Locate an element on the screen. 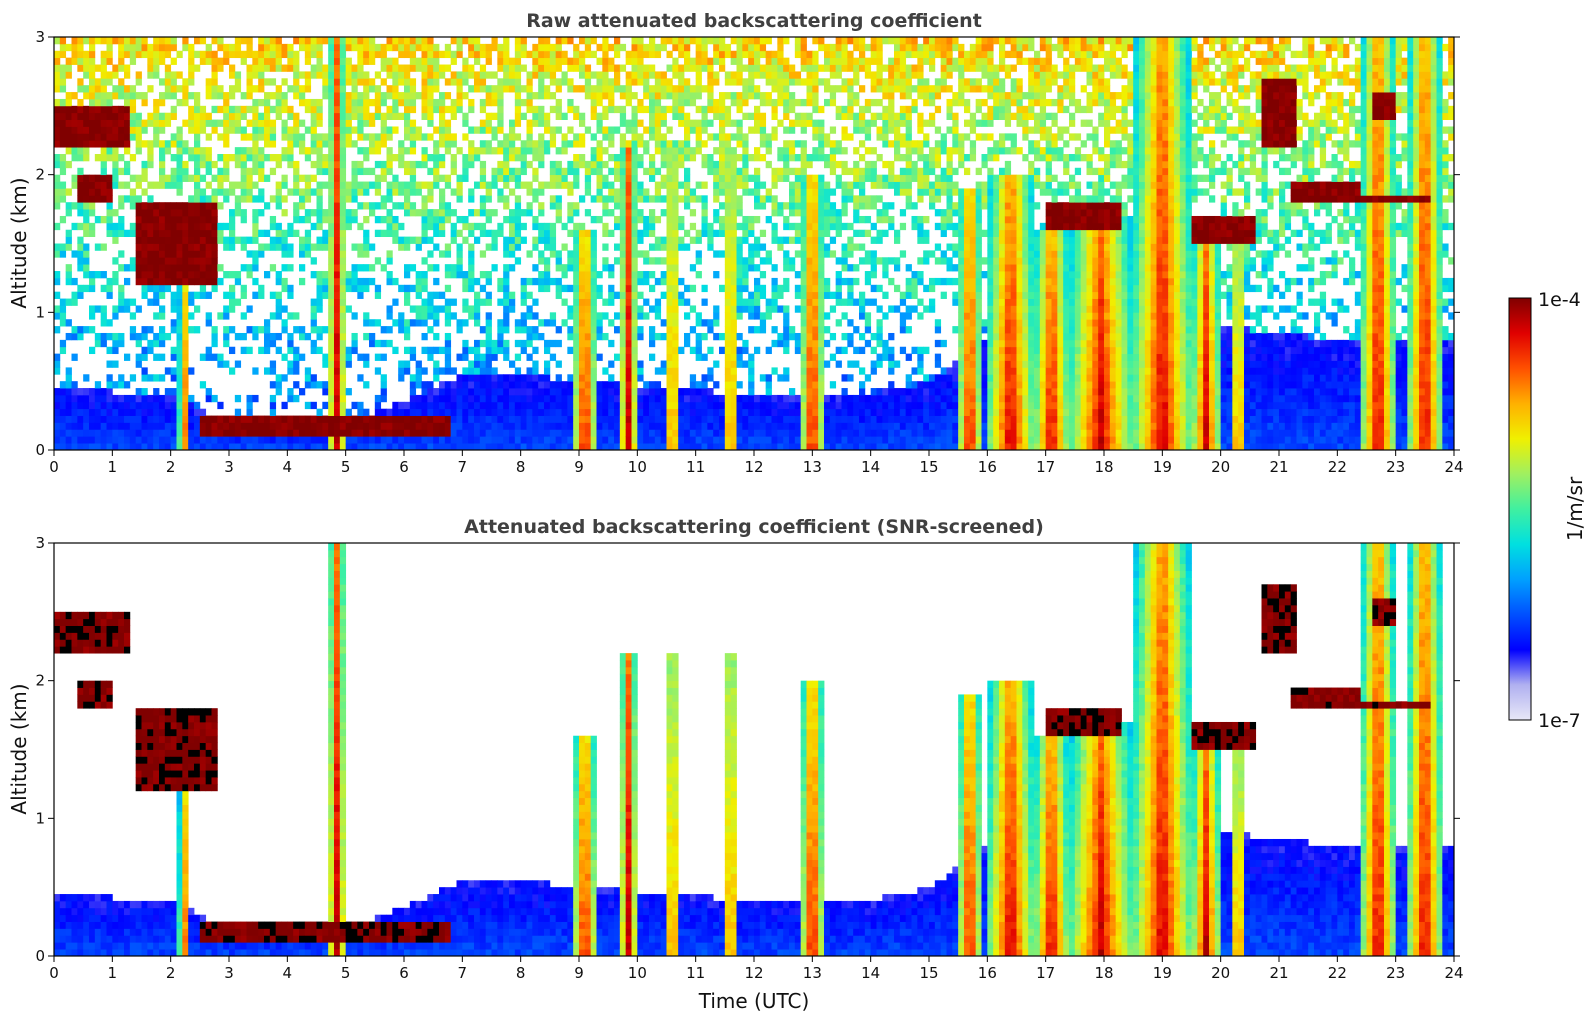 The height and width of the screenshot is (1020, 1595). colorbar-label: 1/m/sr is located at coordinates (1575, 508).